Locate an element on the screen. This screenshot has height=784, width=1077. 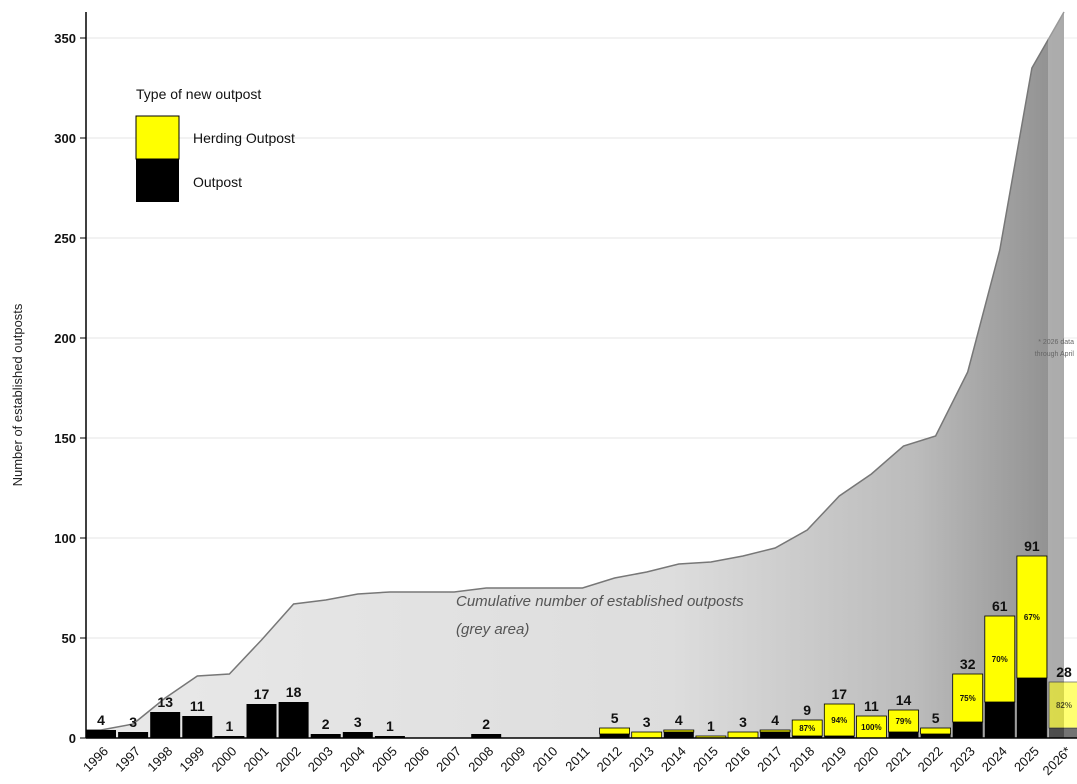
bar-total-label-2002: 18 is located at coordinates (294, 692).